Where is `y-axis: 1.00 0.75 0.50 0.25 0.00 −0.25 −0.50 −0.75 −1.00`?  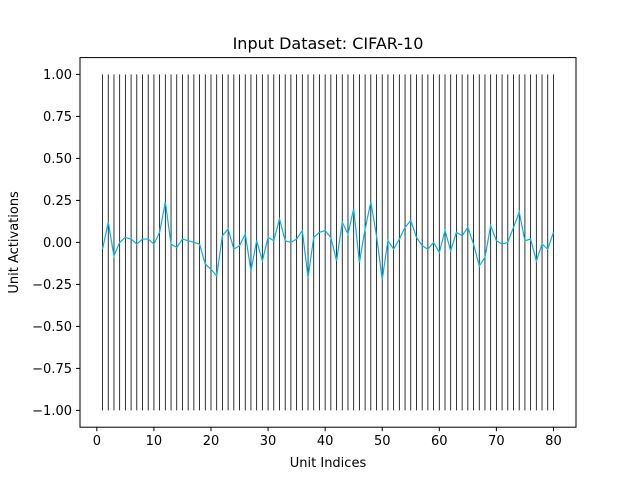
y-axis: 1.00 0.75 0.50 0.25 0.00 −0.25 −0.50 −0.75 −1.00 is located at coordinates (56, 243).